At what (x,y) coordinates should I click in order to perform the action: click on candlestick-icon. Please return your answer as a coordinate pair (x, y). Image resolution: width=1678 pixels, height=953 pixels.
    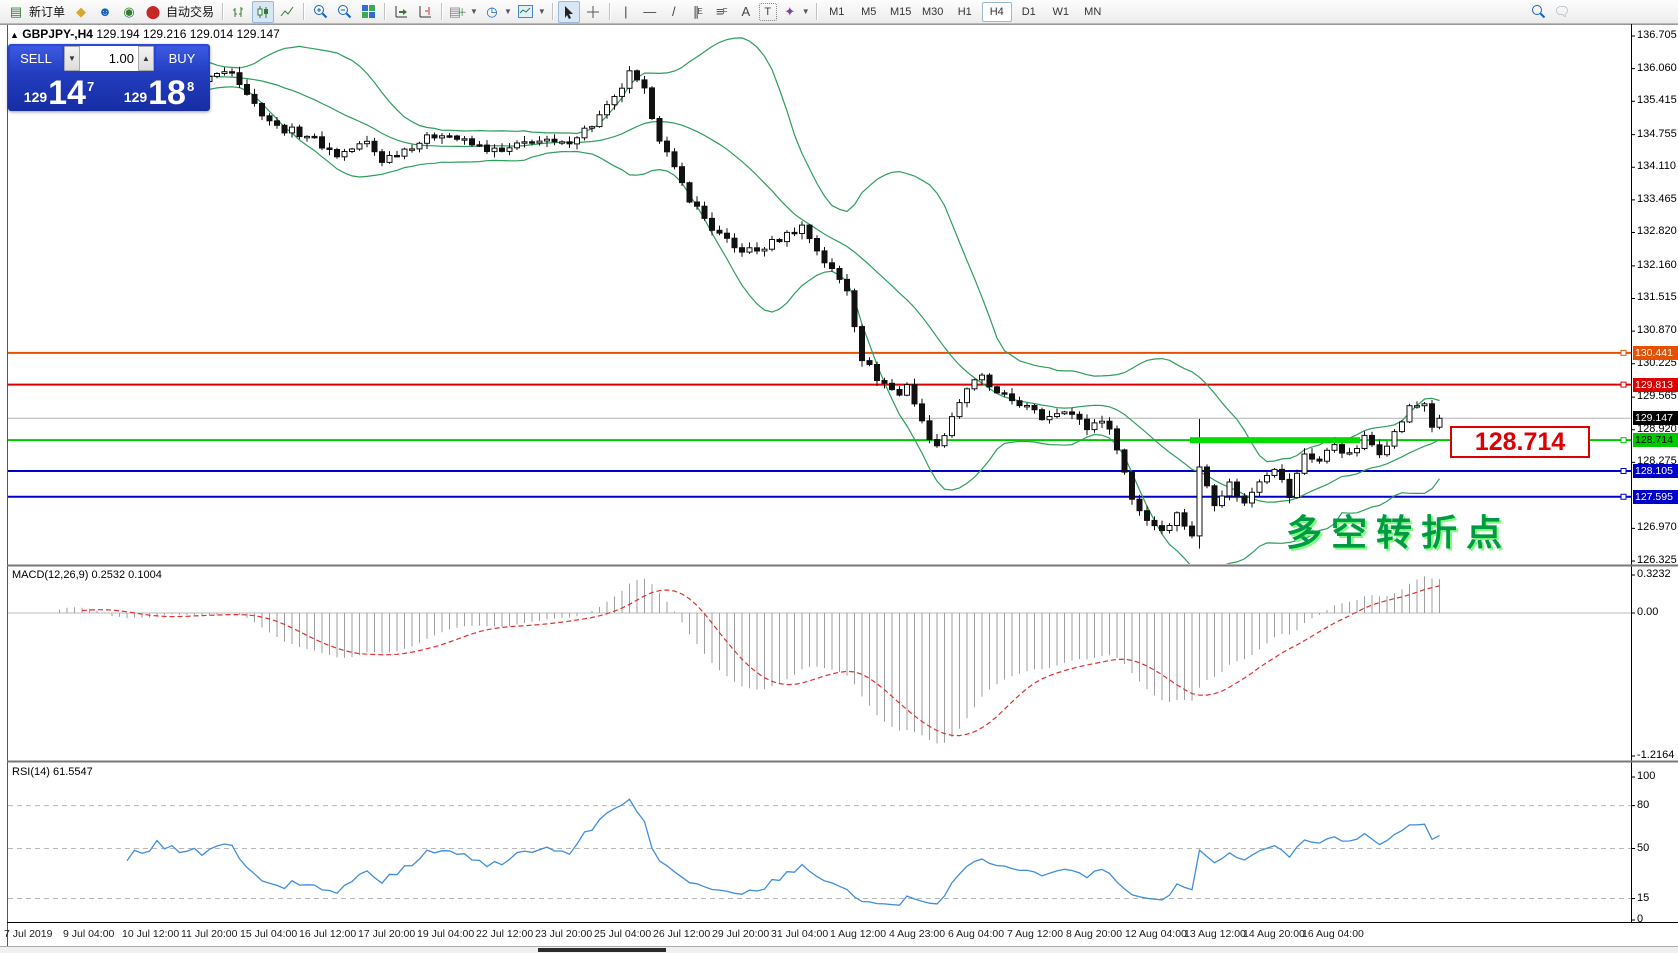
    Looking at the image, I should click on (263, 11).